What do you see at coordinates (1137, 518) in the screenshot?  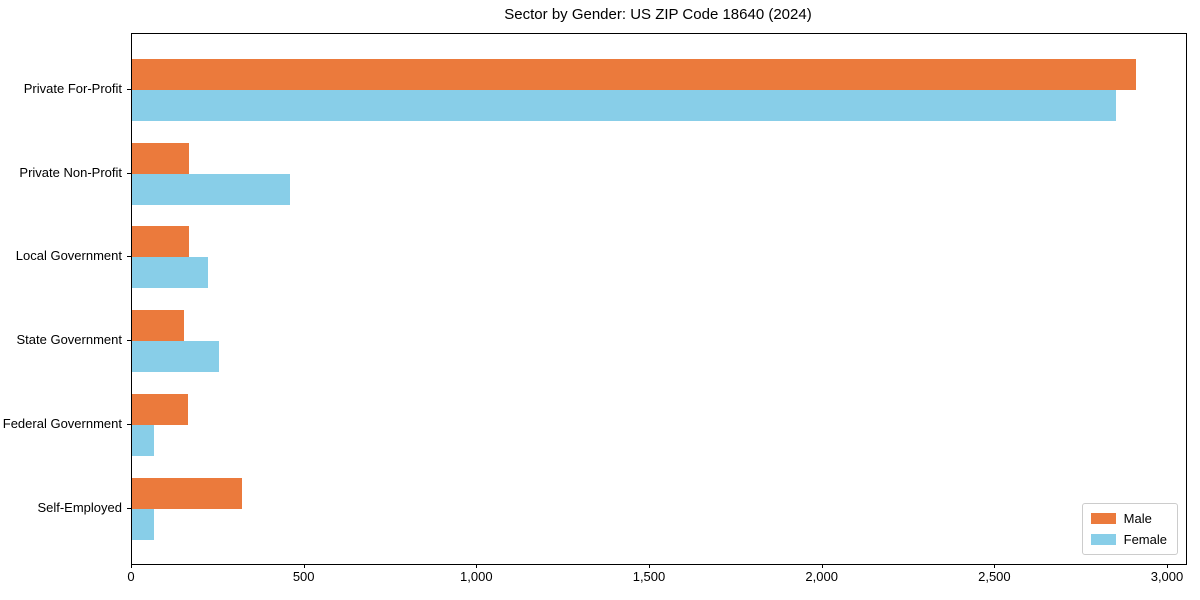 I see `legend-label-male: Male` at bounding box center [1137, 518].